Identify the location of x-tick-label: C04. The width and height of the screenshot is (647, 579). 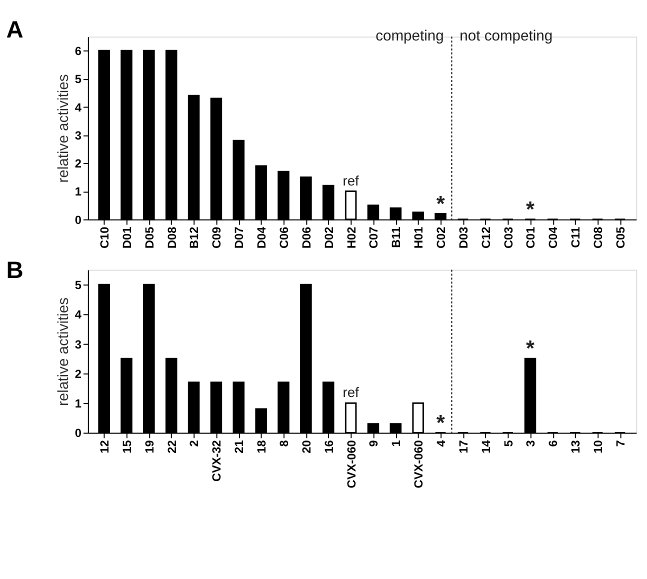
(553, 237).